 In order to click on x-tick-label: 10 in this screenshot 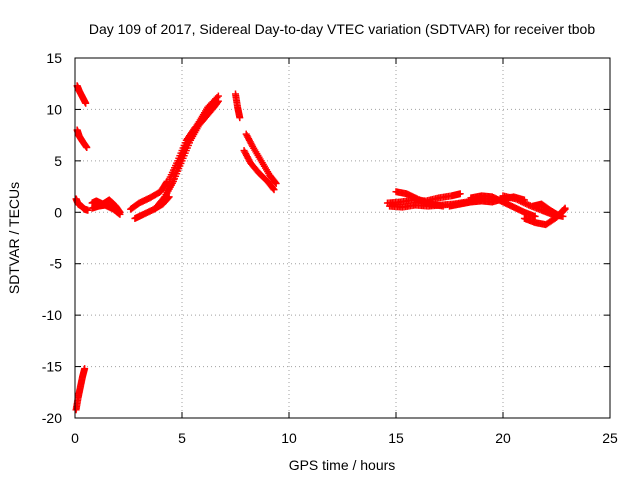, I will do `click(289, 438)`.